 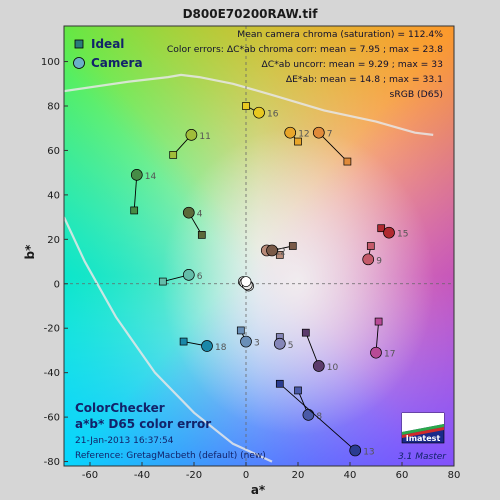 What do you see at coordinates (203, 345) in the screenshot?
I see `patch-18: 18` at bounding box center [203, 345].